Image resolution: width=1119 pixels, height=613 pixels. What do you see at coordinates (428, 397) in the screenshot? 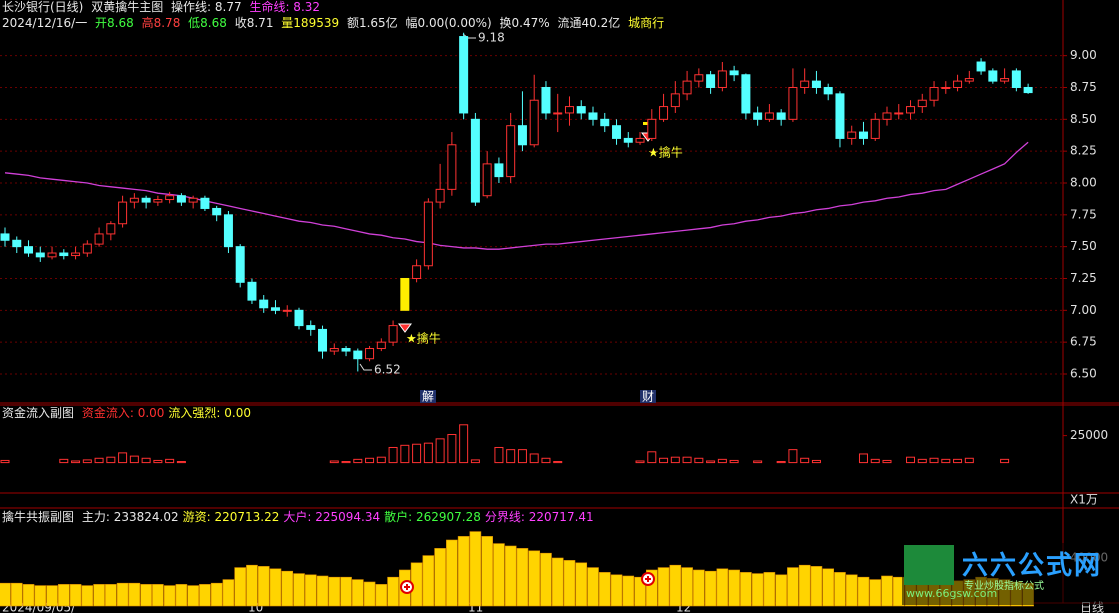
I see `event-label: 解` at bounding box center [428, 397].